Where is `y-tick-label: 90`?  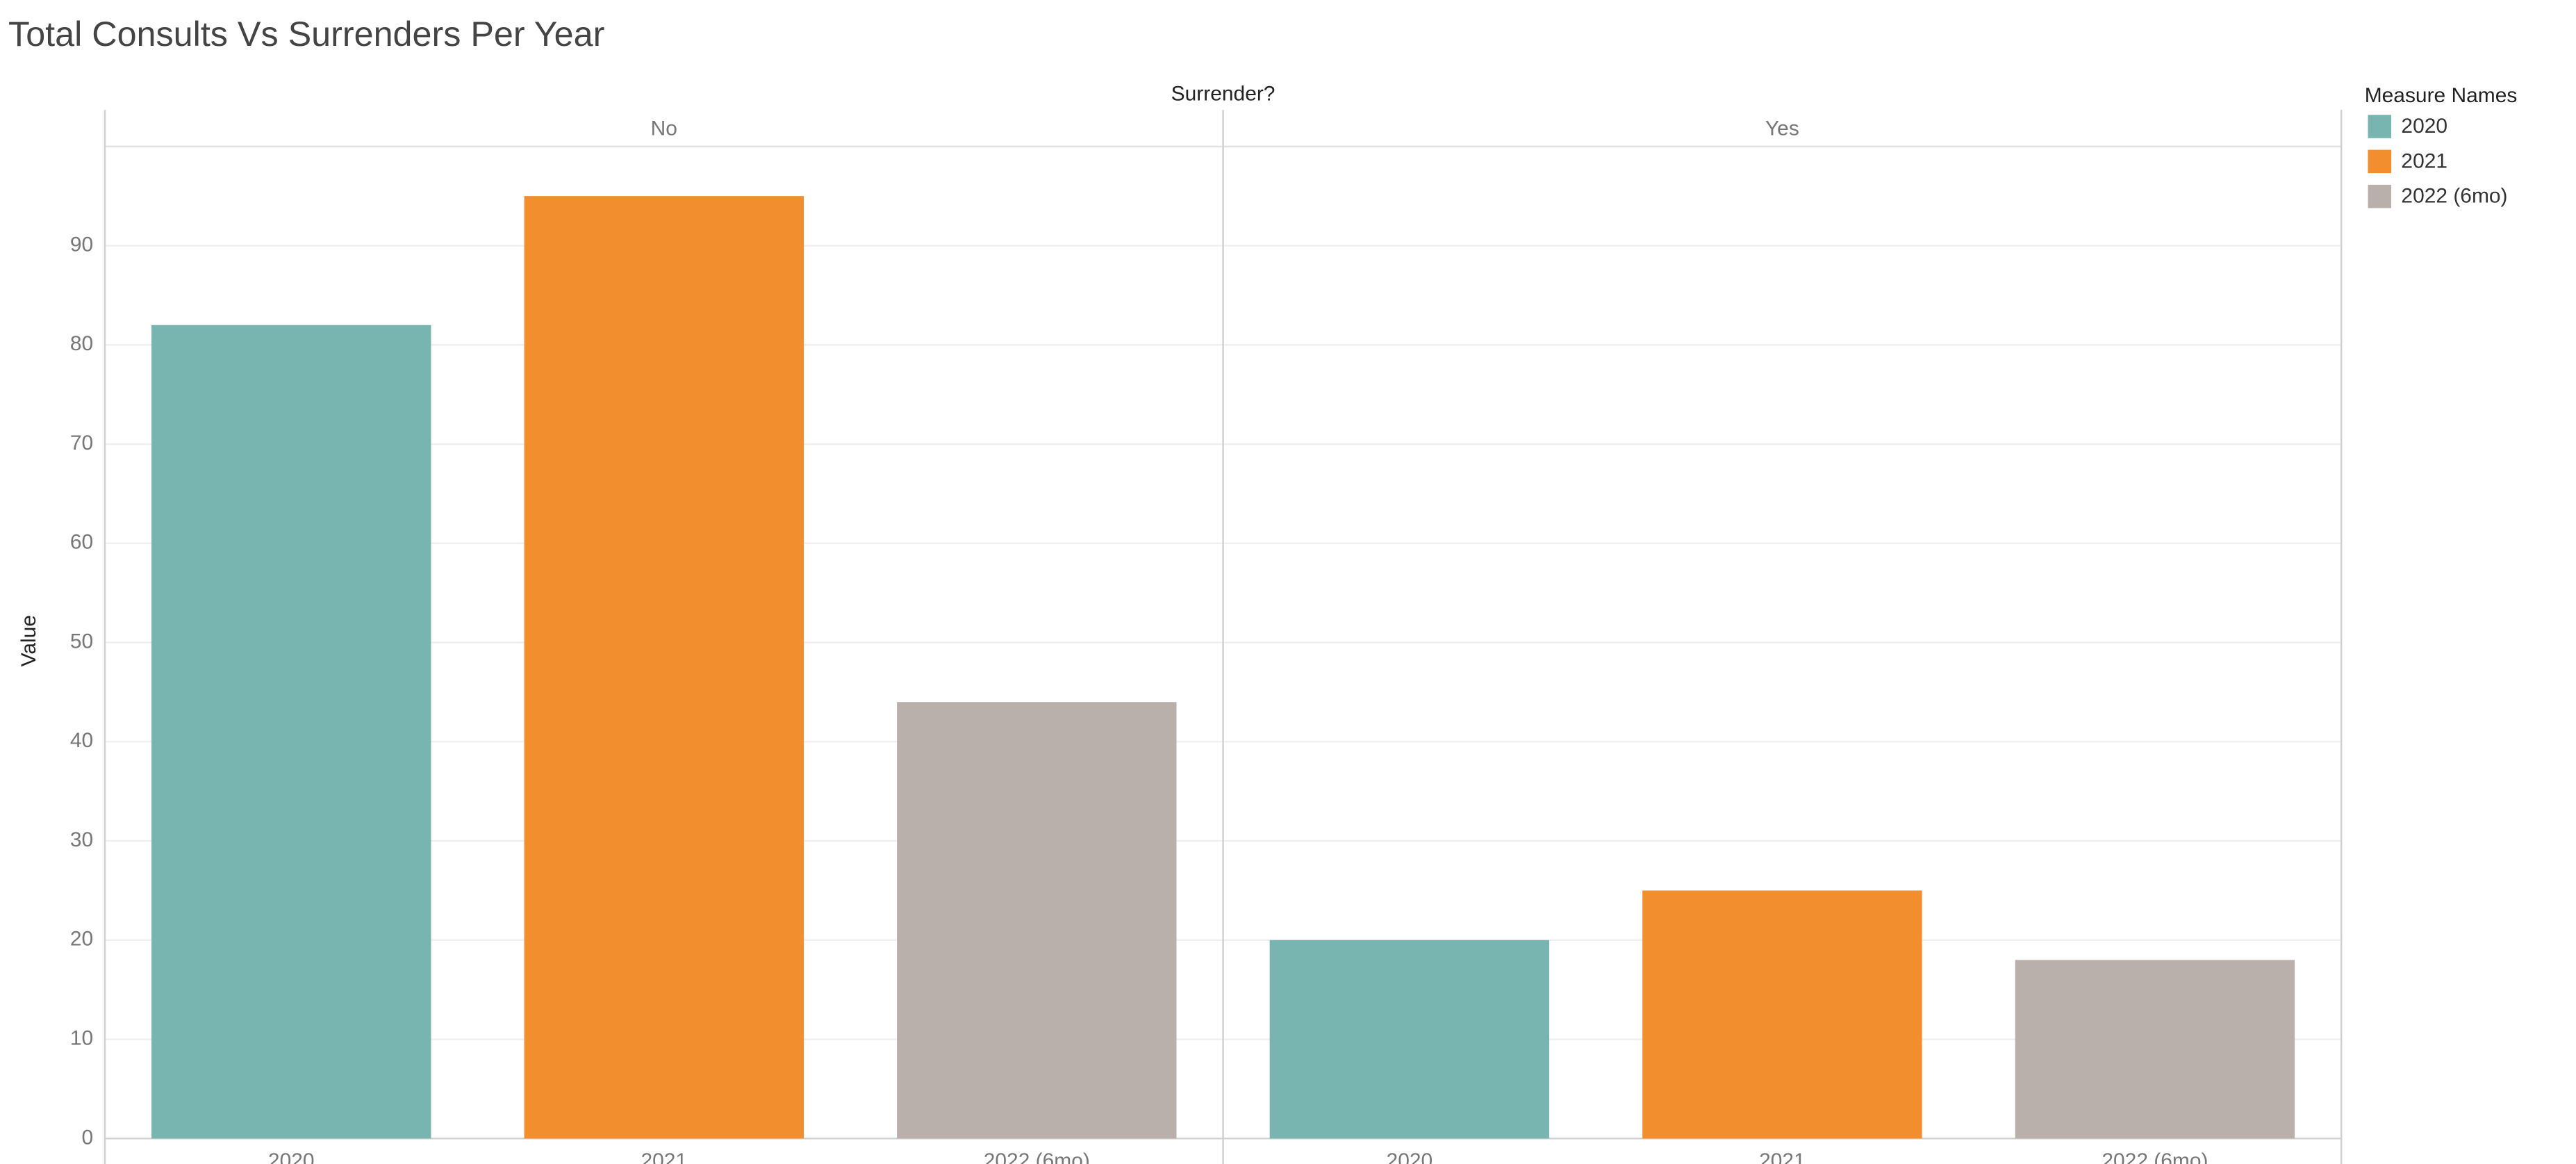 y-tick-label: 90 is located at coordinates (81, 244).